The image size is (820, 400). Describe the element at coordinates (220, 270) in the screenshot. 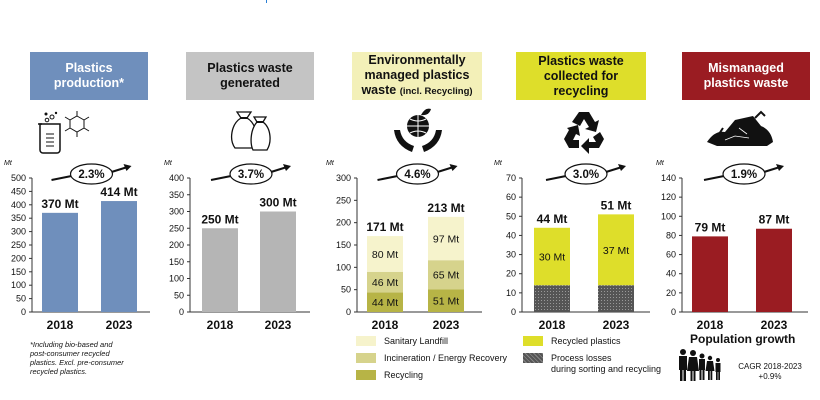

I see `bar-2018-plastics-waste-generated` at that location.